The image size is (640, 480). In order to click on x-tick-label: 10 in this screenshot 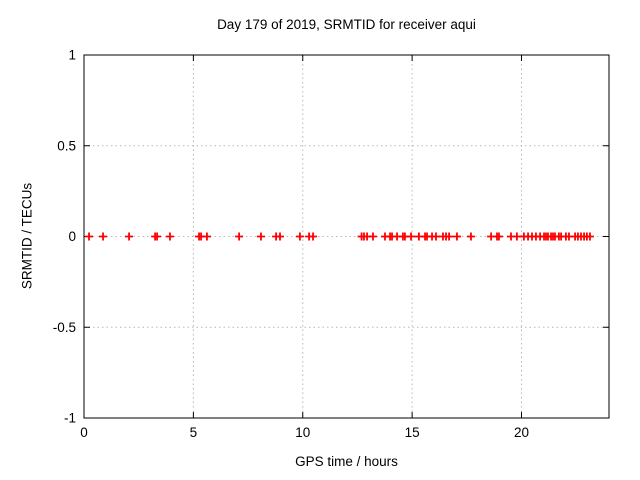, I will do `click(302, 432)`.